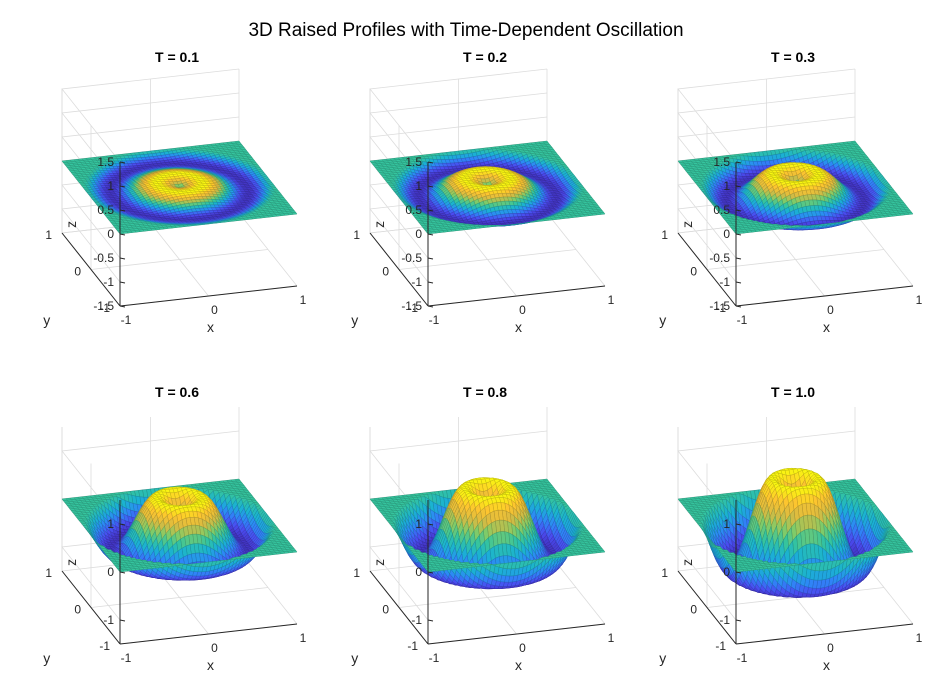 This screenshot has width=944, height=694. I want to click on subplot-4: -1 0 1 -1 0 1 -1 0 1 z x y T = 0.6, so click(174, 528).